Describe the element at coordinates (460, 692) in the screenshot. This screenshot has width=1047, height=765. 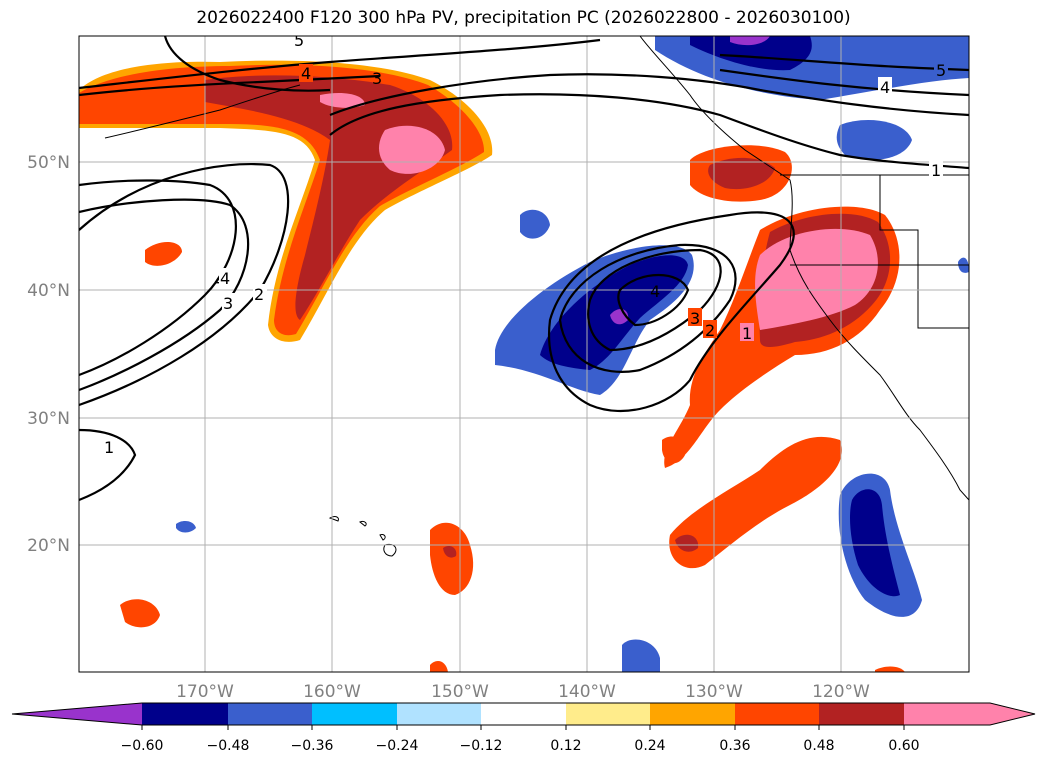
I see `lon-label: 150°W` at that location.